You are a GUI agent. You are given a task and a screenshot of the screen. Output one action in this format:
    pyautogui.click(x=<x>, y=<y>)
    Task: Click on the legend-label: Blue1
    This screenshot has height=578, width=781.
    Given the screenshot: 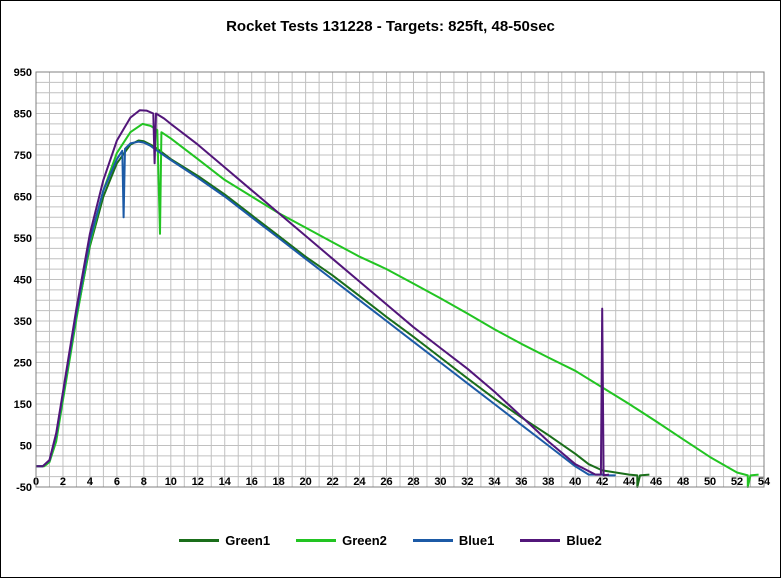 What is the action you would take?
    pyautogui.click(x=476, y=540)
    